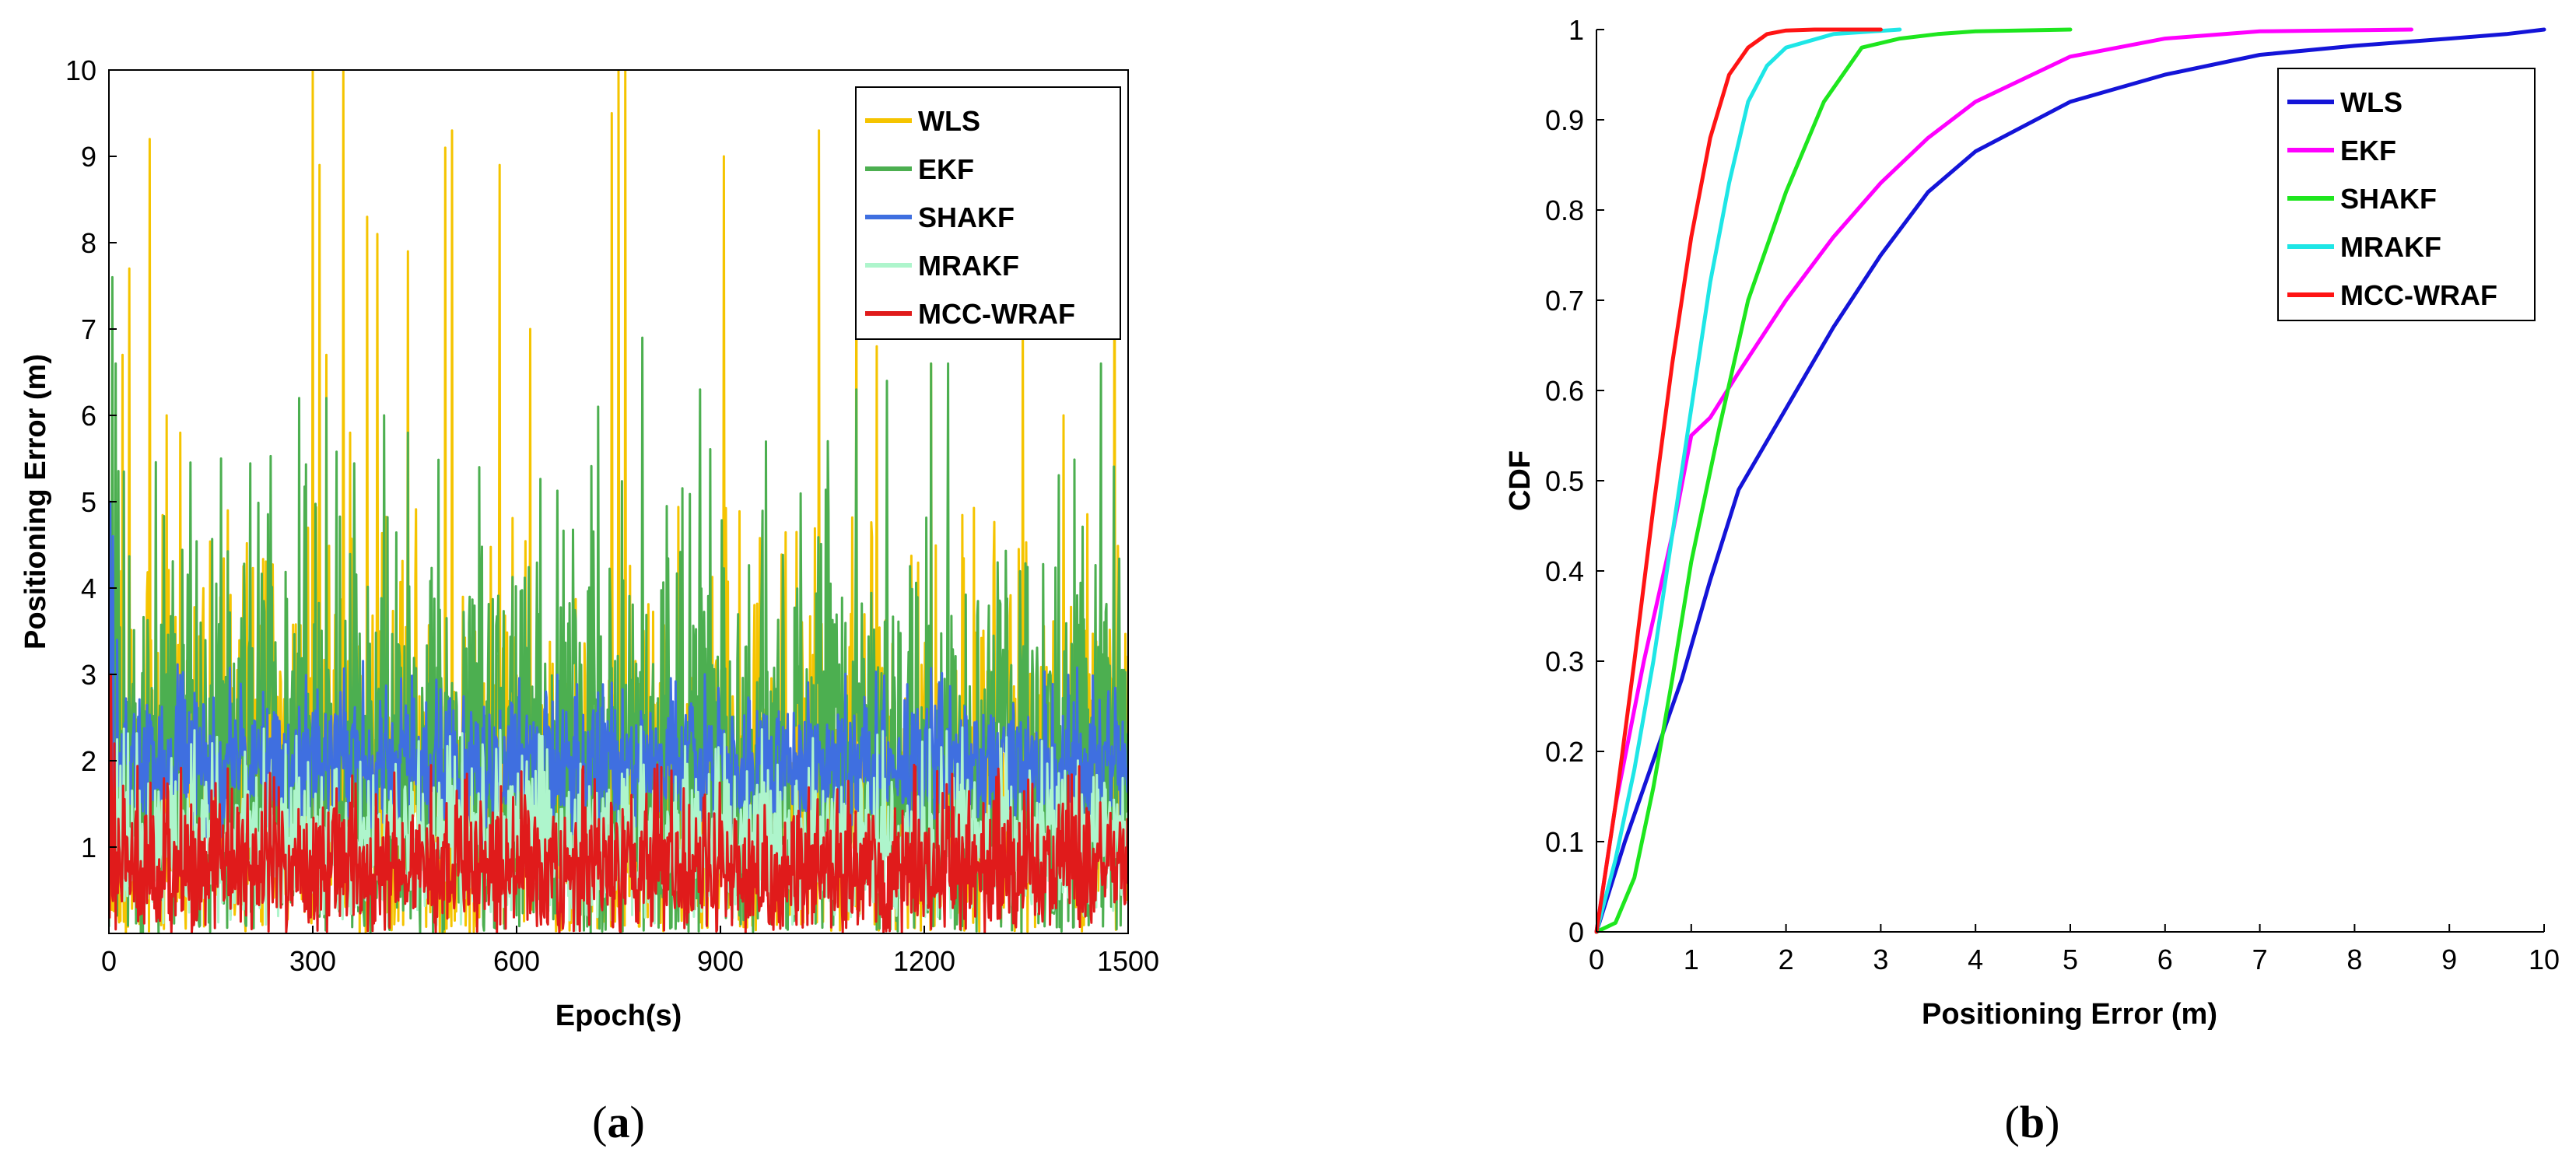 This screenshot has width=2576, height=1159. I want to click on panel-b-ytick-label: 0.7, so click(1564, 301).